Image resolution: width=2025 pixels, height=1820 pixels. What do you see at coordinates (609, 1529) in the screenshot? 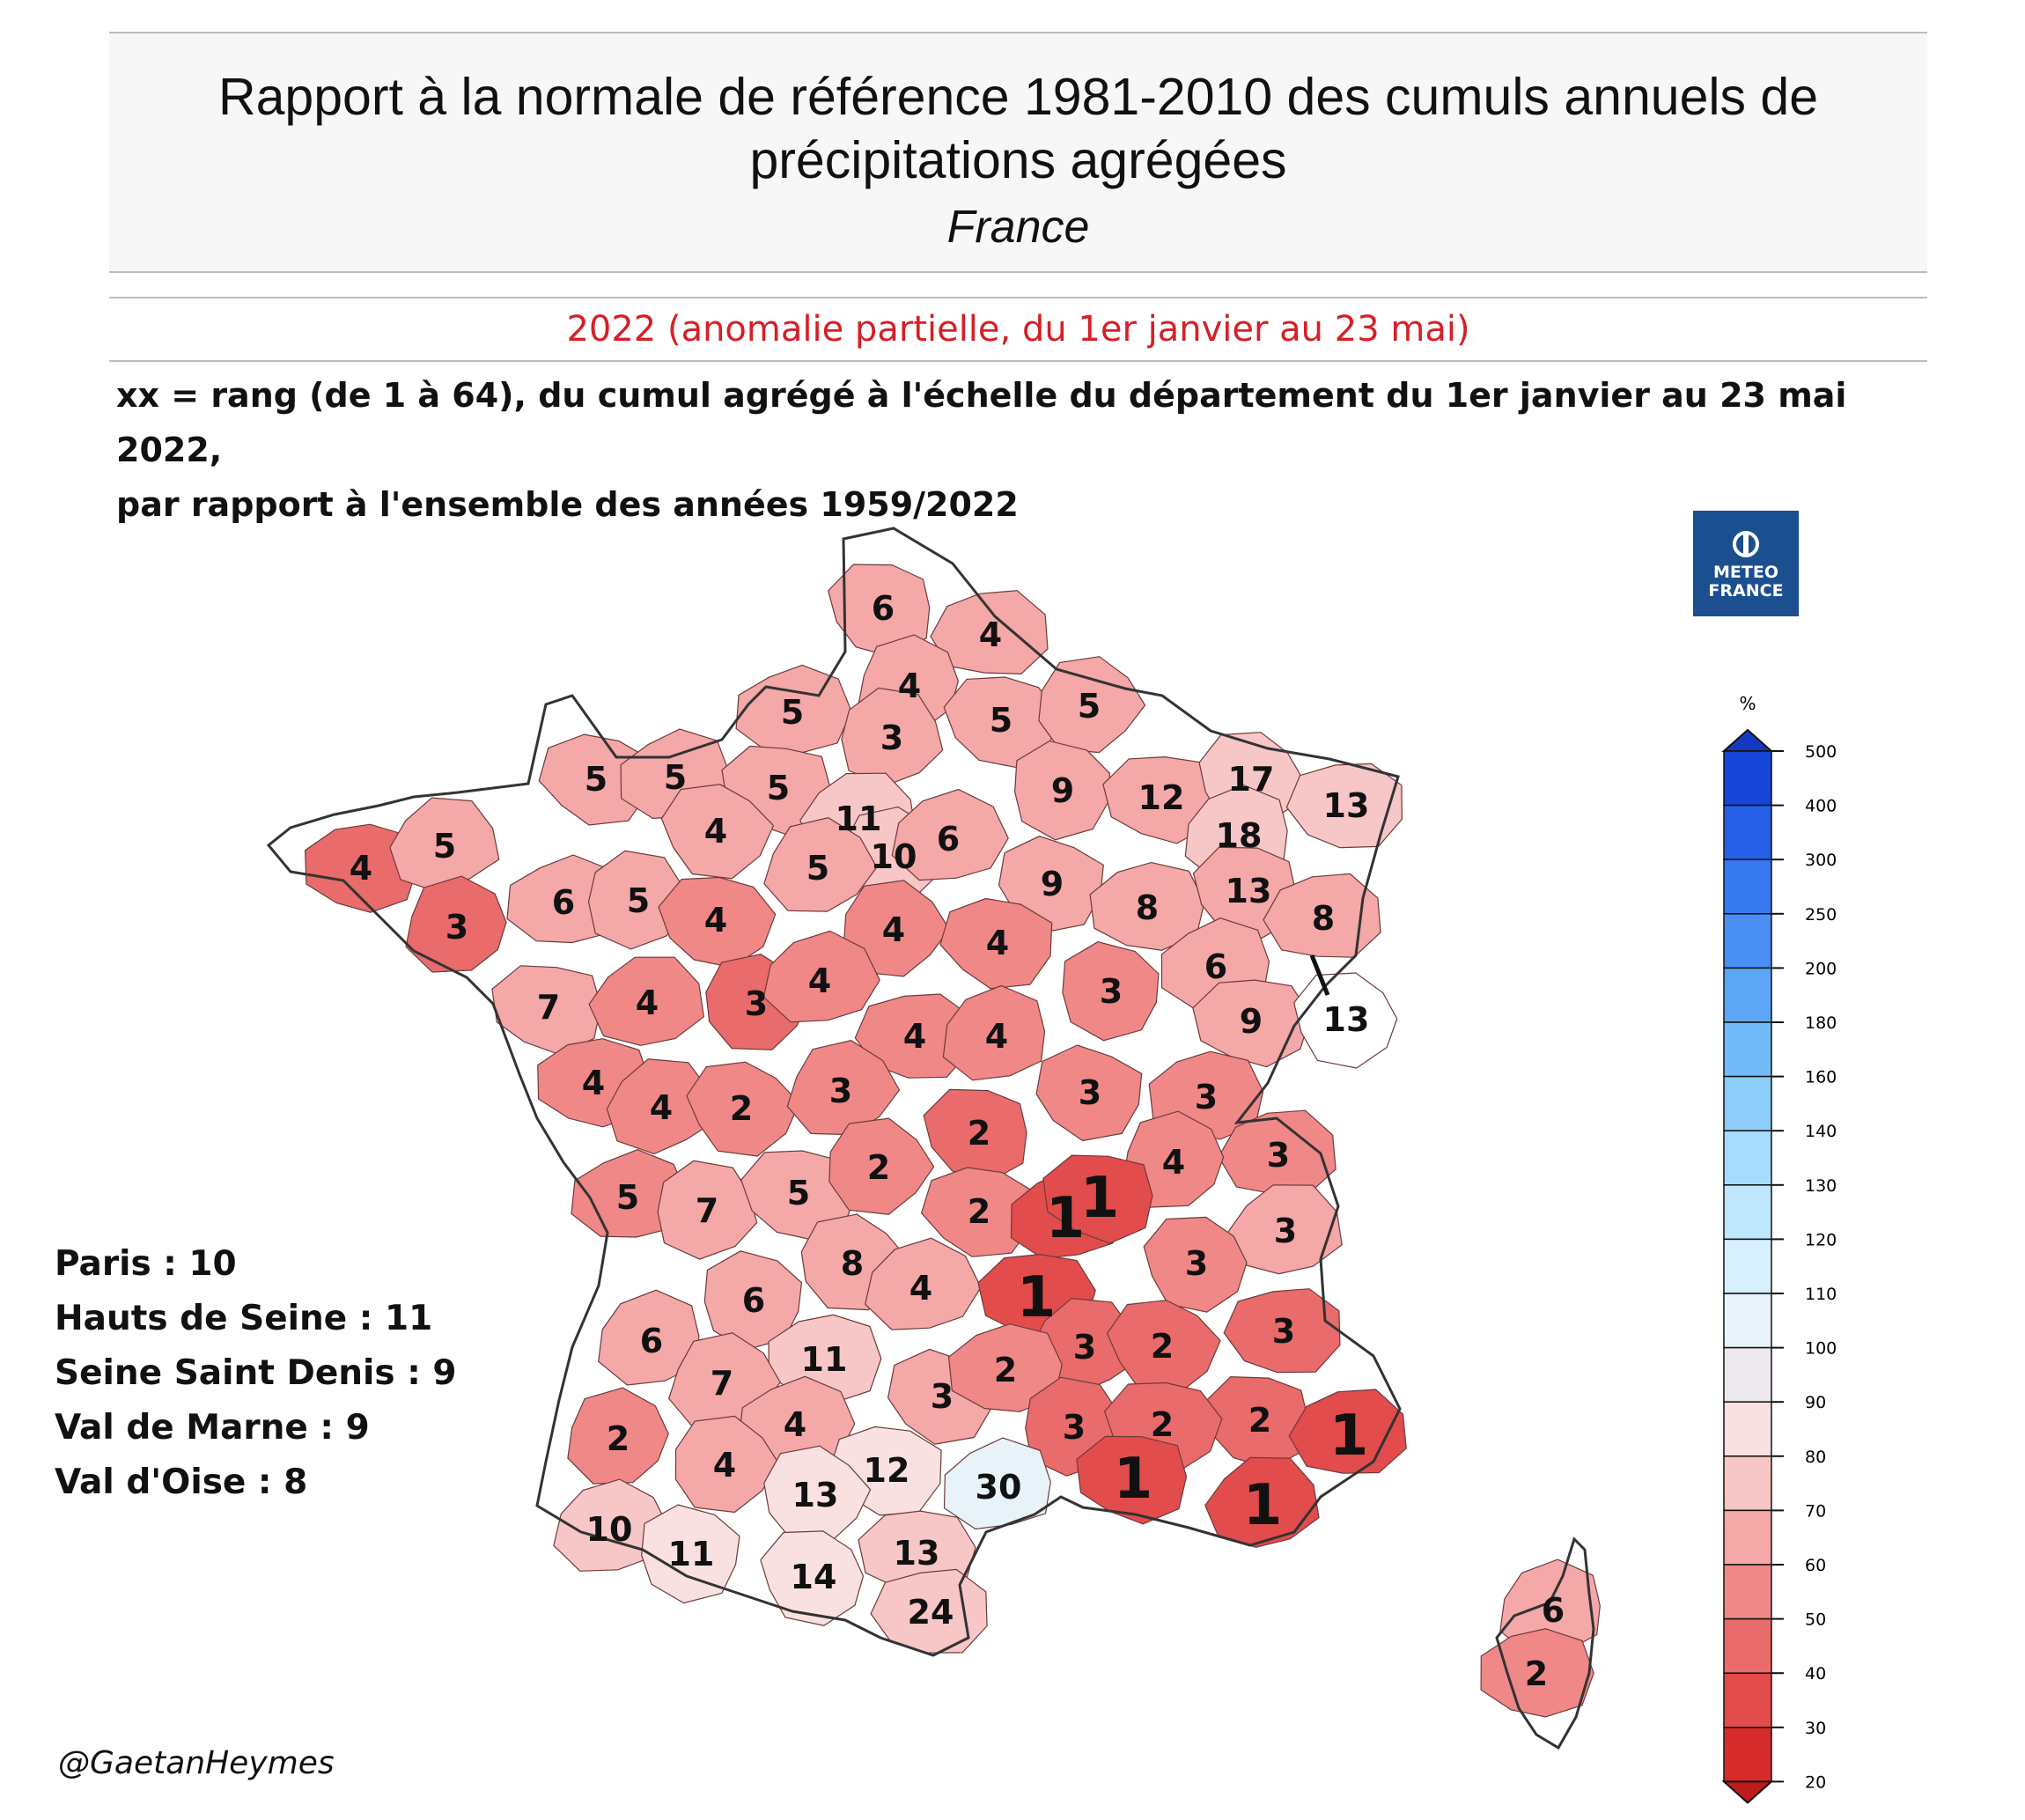
I see `rank-label: 10` at bounding box center [609, 1529].